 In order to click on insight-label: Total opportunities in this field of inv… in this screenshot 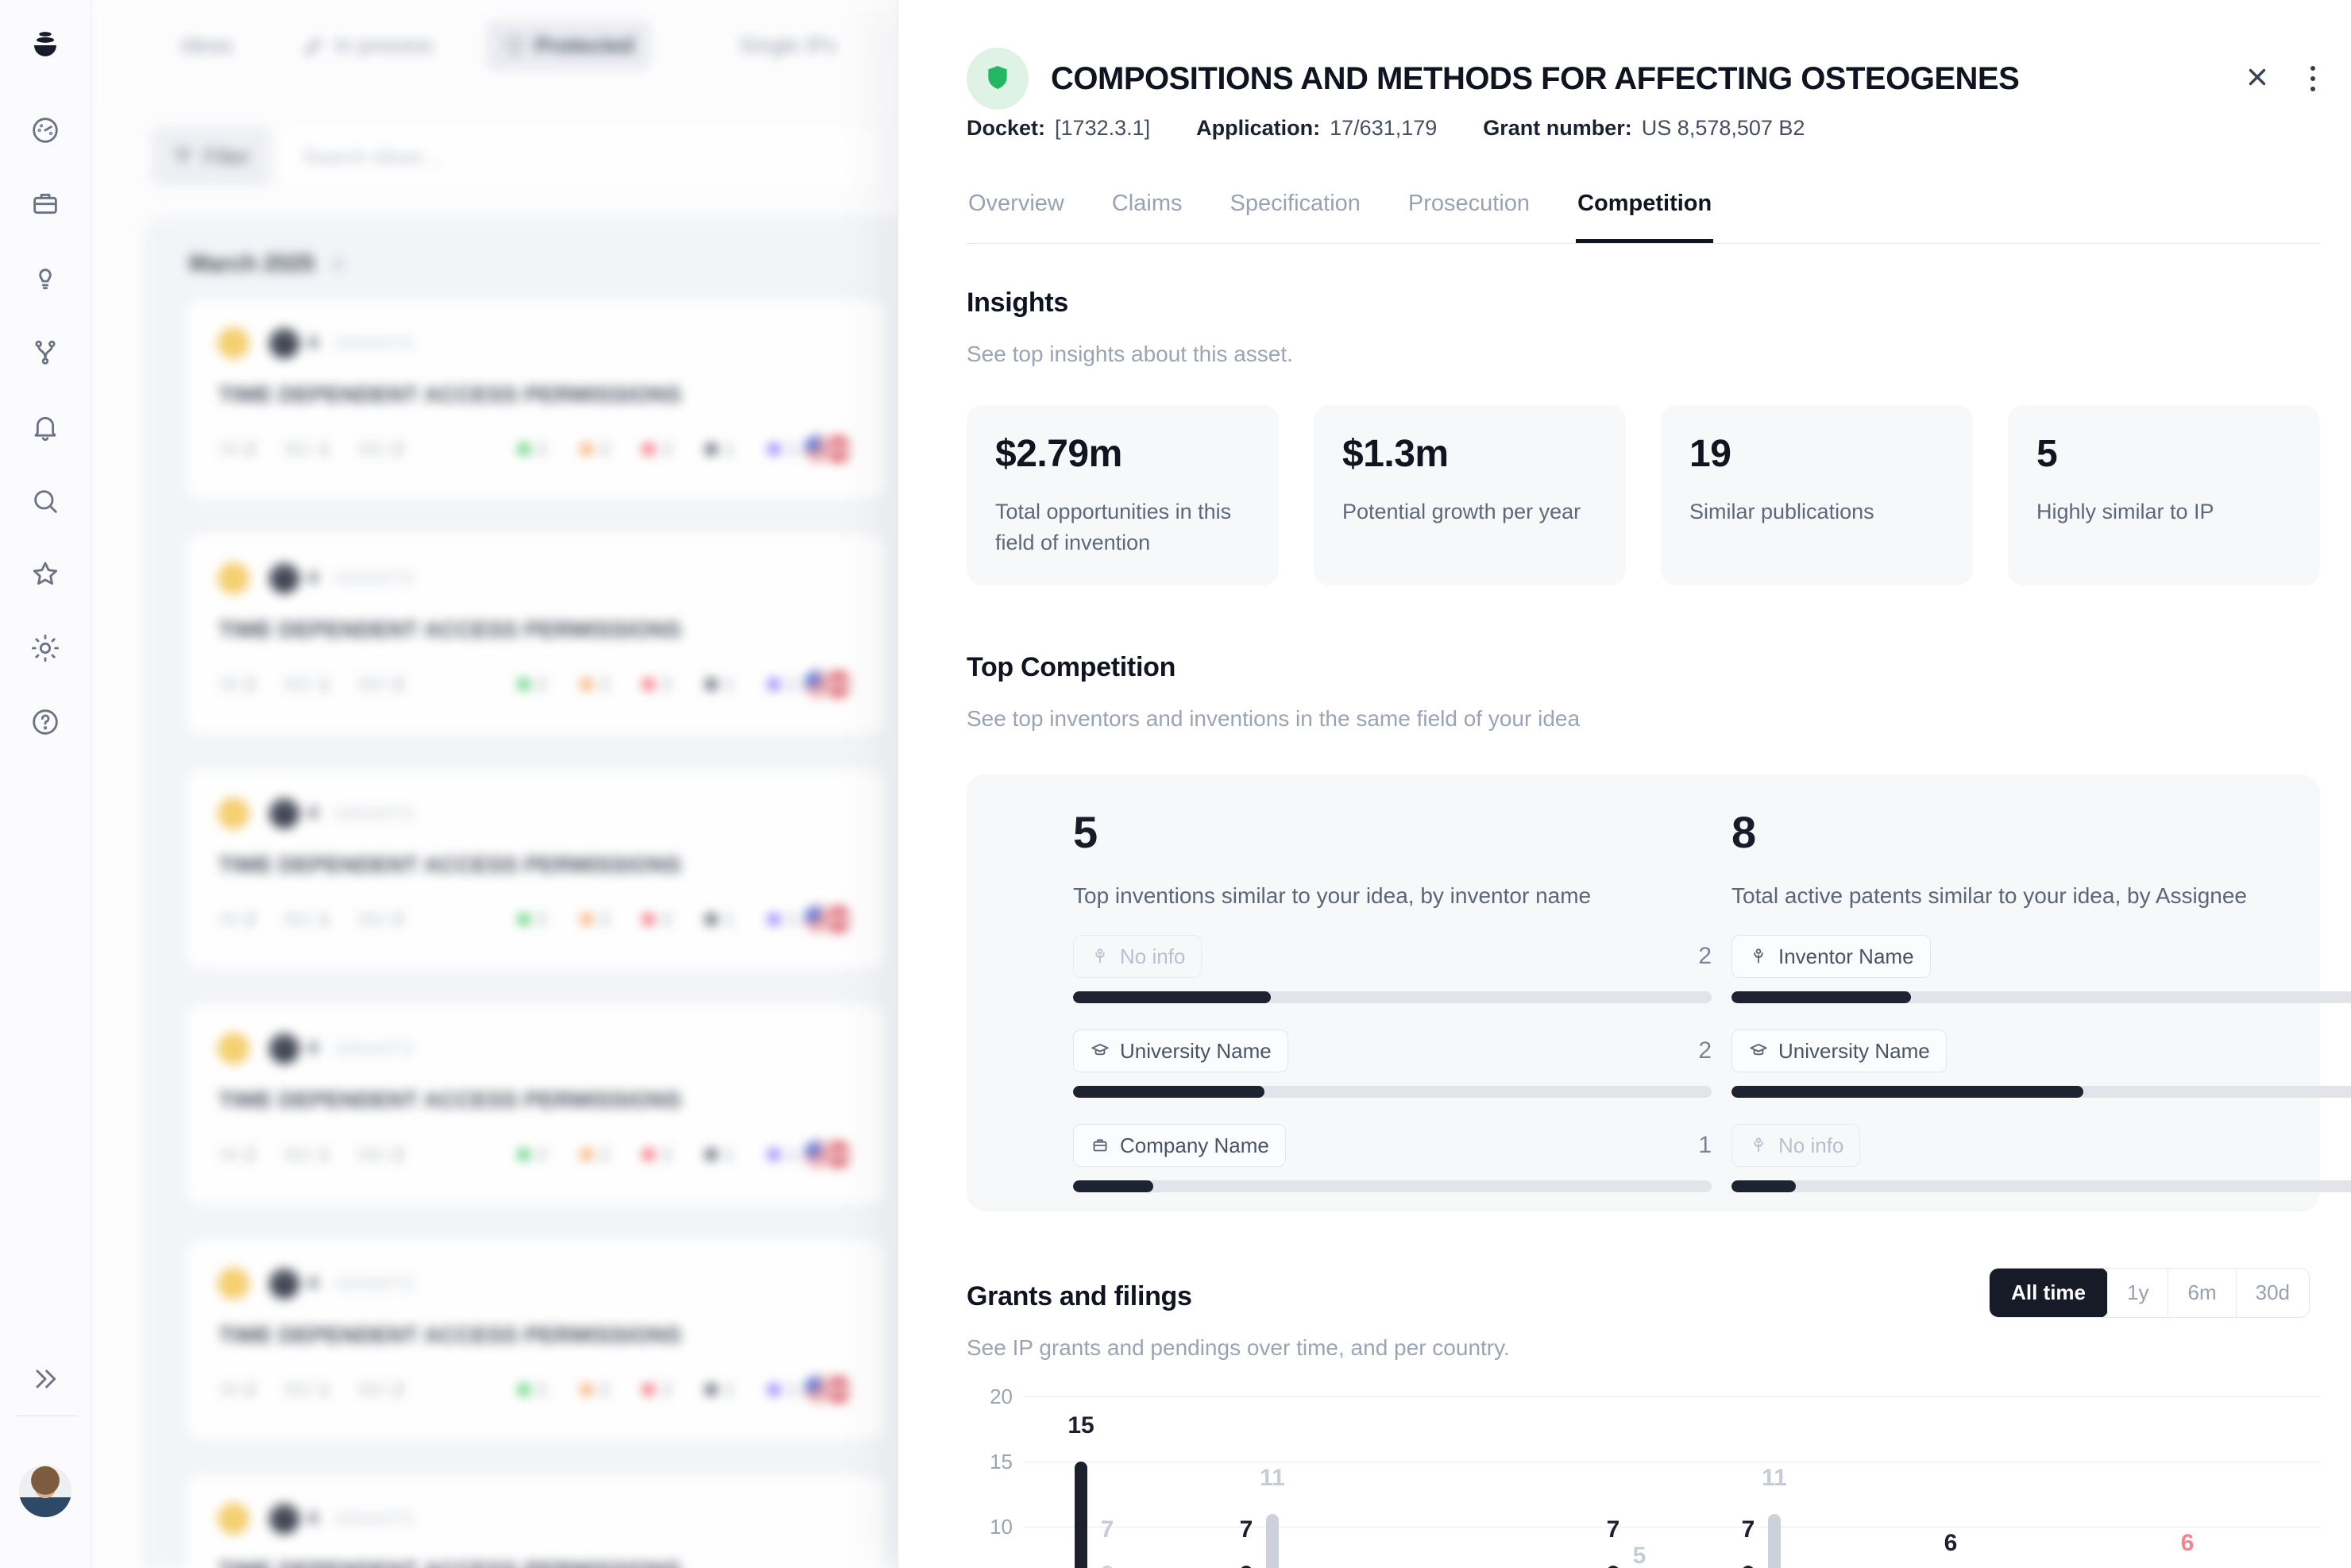, I will do `click(1113, 527)`.